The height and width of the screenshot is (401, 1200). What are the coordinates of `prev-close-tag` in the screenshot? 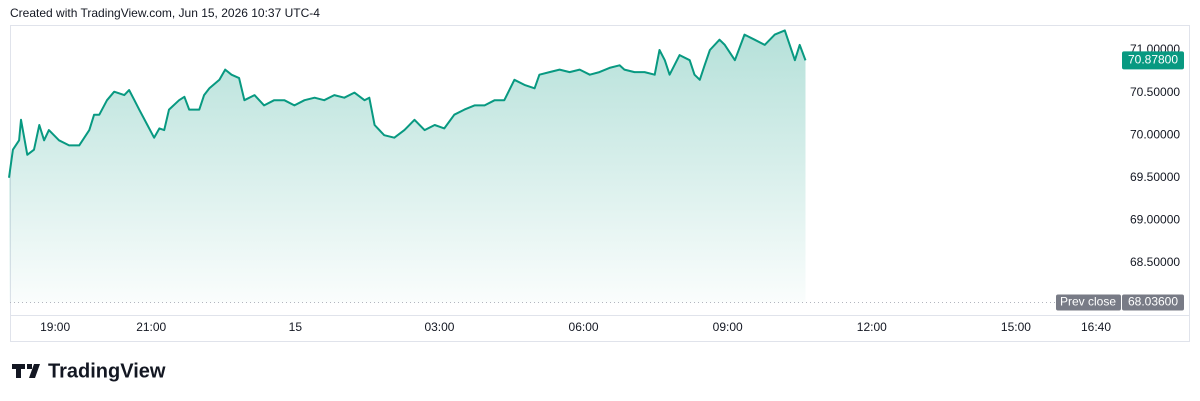 It's located at (1088, 302).